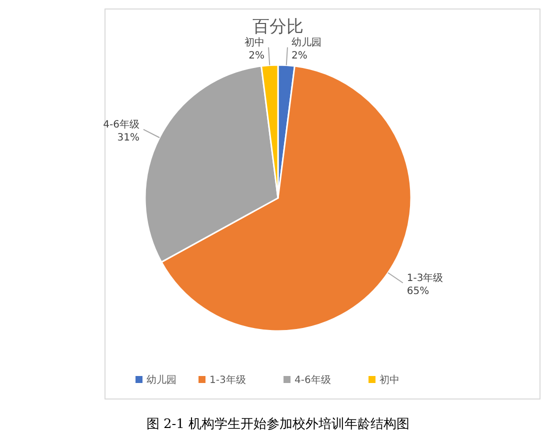 Image resolution: width=551 pixels, height=447 pixels. Describe the element at coordinates (306, 42) in the screenshot. I see `slice-label: 幼儿园` at that location.